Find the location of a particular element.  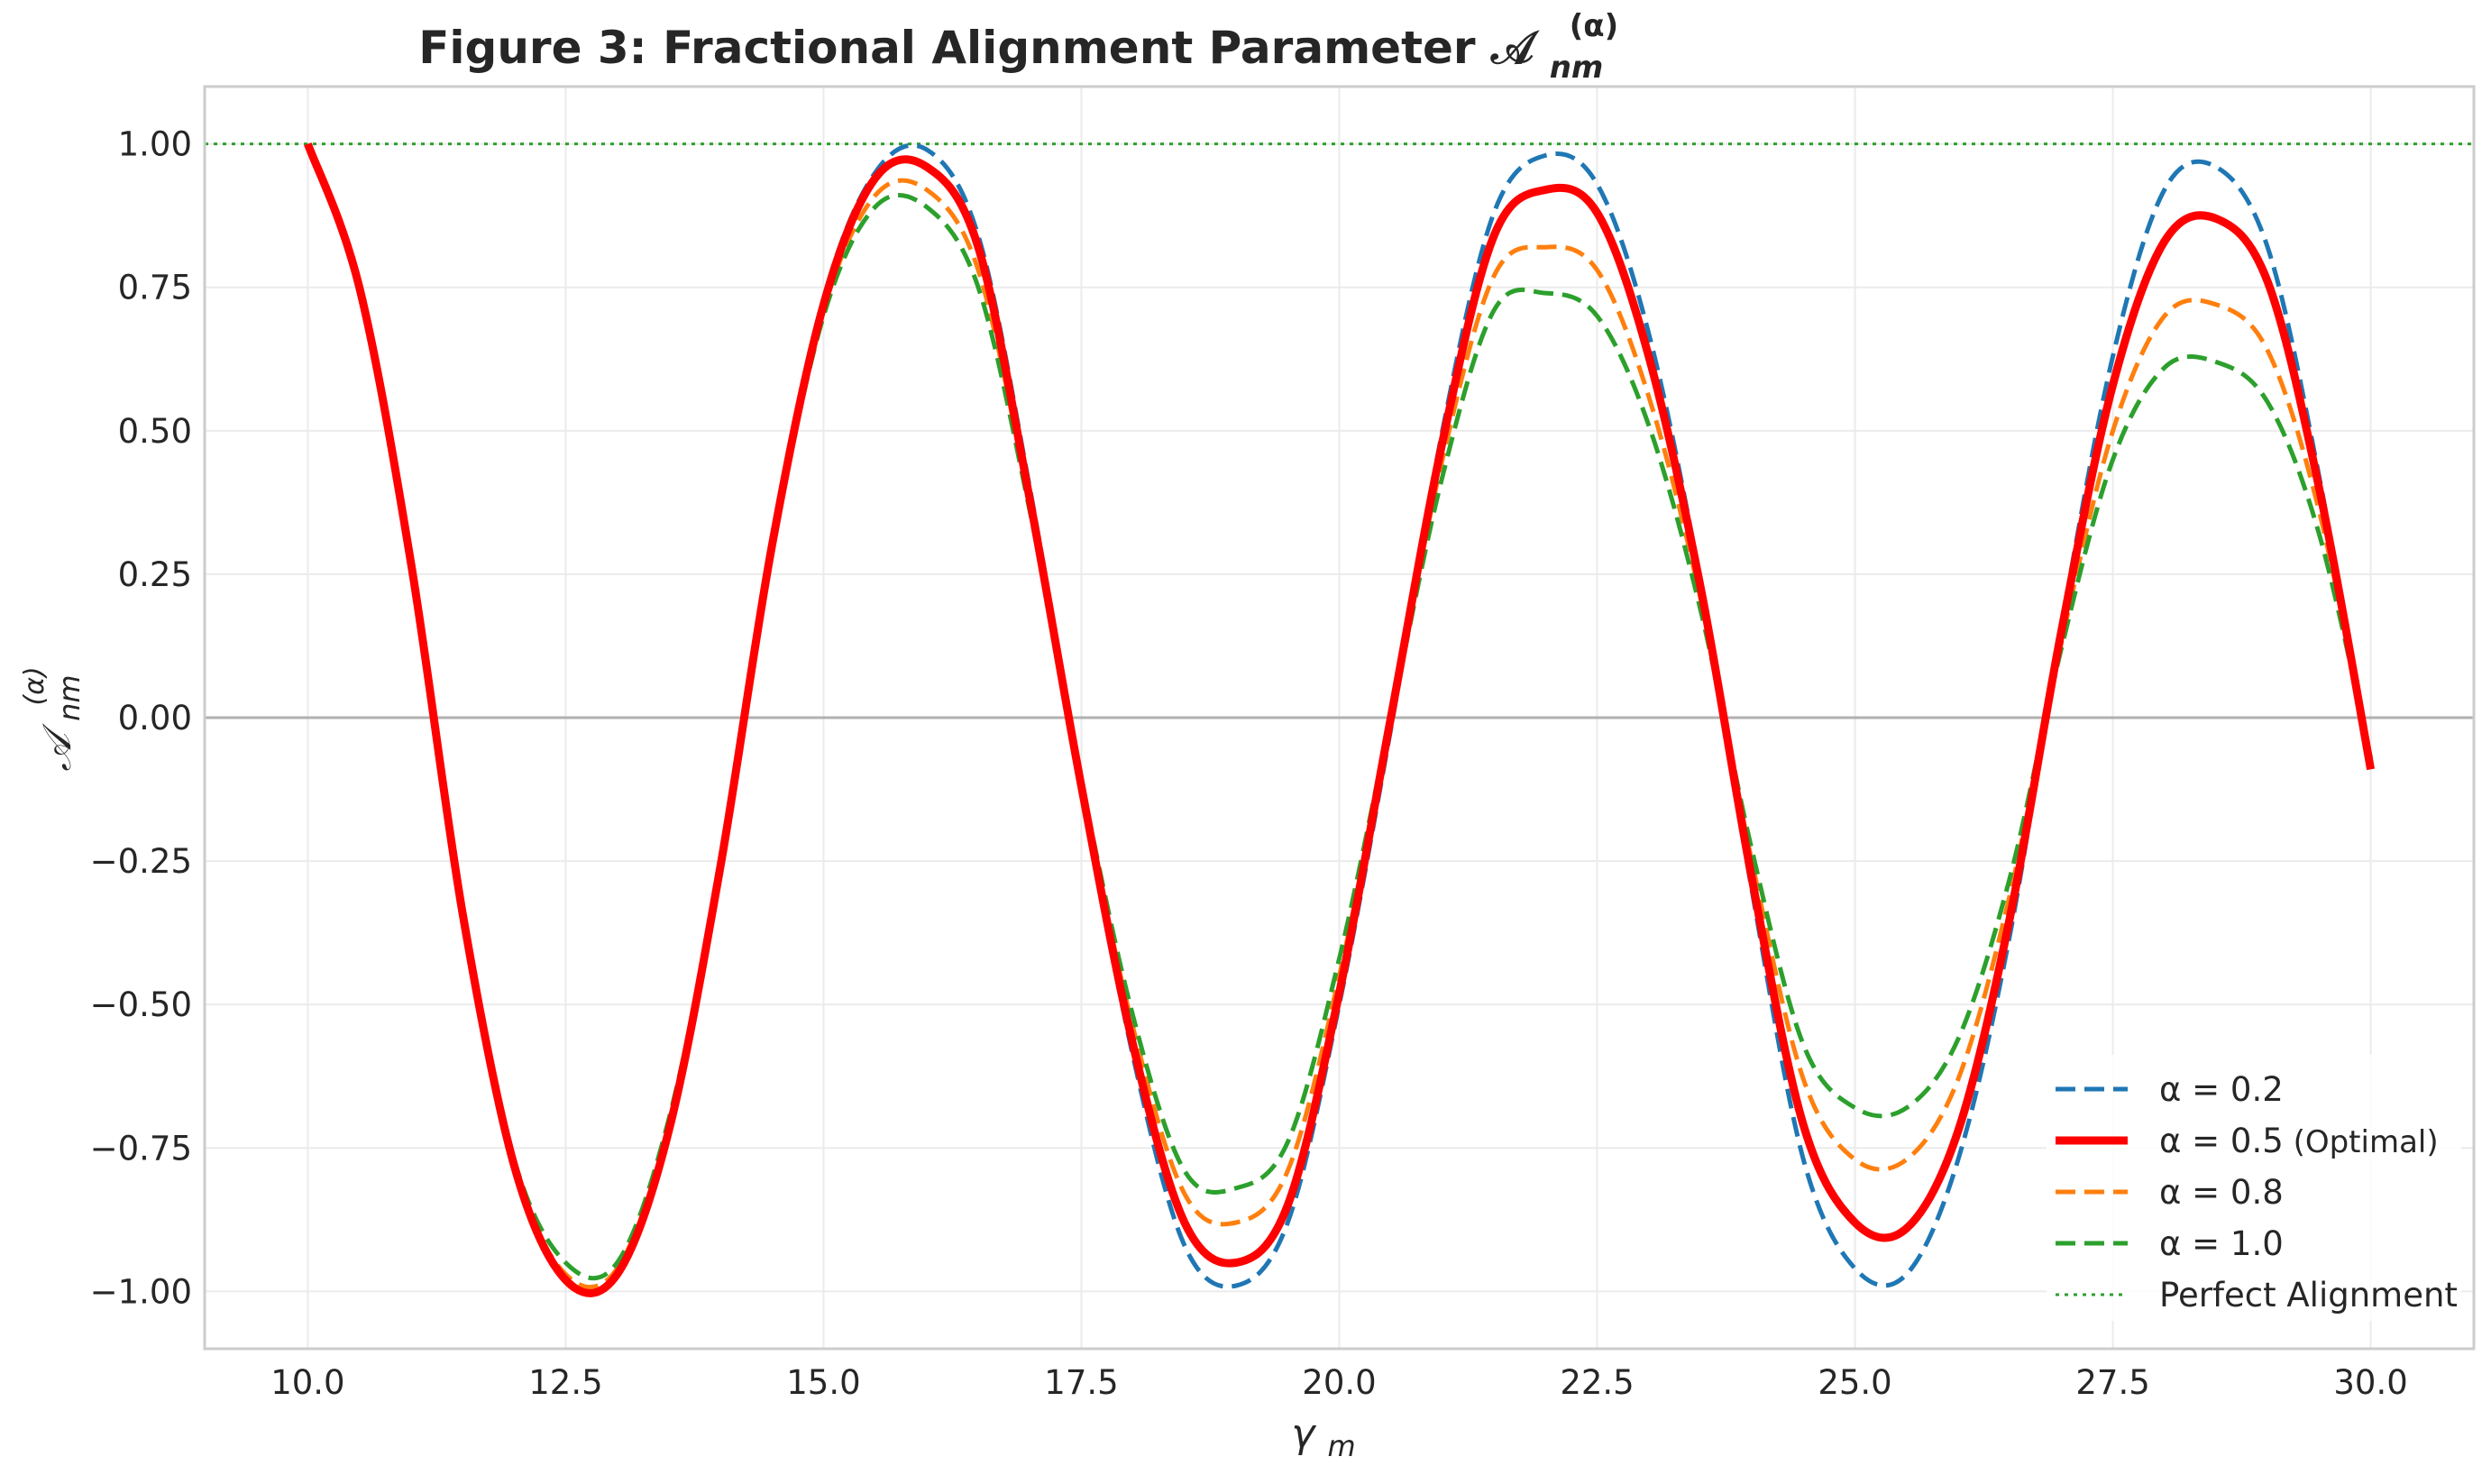

y-axis-label: 𝒜 nm (α) is located at coordinates (54, 716).